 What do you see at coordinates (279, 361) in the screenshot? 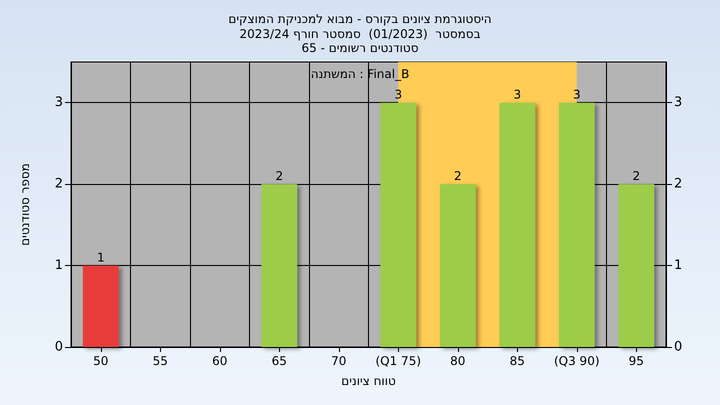
I see `x-tick-label: 65` at bounding box center [279, 361].